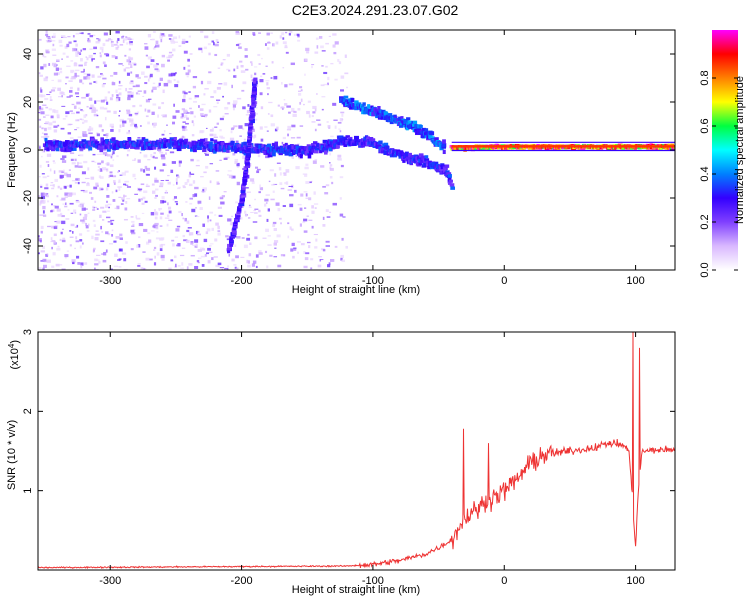  Describe the element at coordinates (393, 125) in the screenshot. I see `spectral-track` at that location.